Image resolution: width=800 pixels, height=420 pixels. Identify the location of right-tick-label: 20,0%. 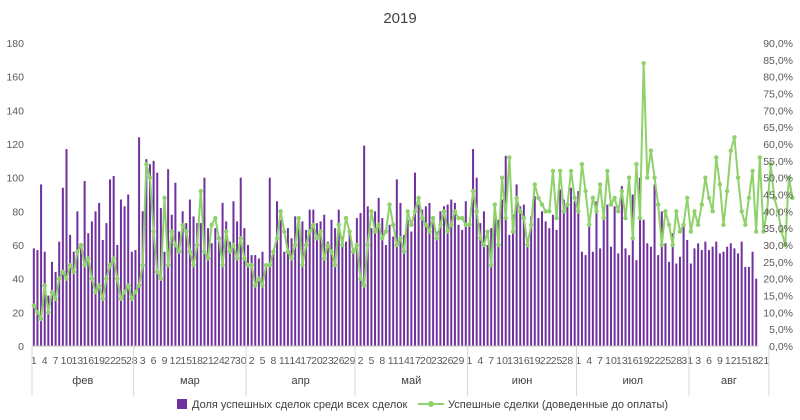
(778, 280).